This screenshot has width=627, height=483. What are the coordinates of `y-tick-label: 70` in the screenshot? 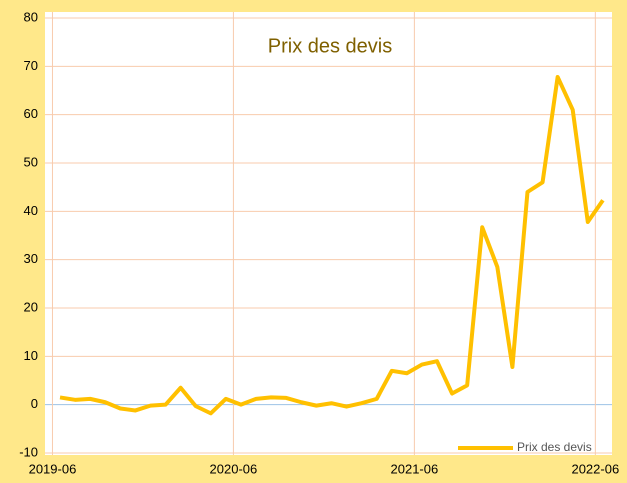 It's located at (31, 65).